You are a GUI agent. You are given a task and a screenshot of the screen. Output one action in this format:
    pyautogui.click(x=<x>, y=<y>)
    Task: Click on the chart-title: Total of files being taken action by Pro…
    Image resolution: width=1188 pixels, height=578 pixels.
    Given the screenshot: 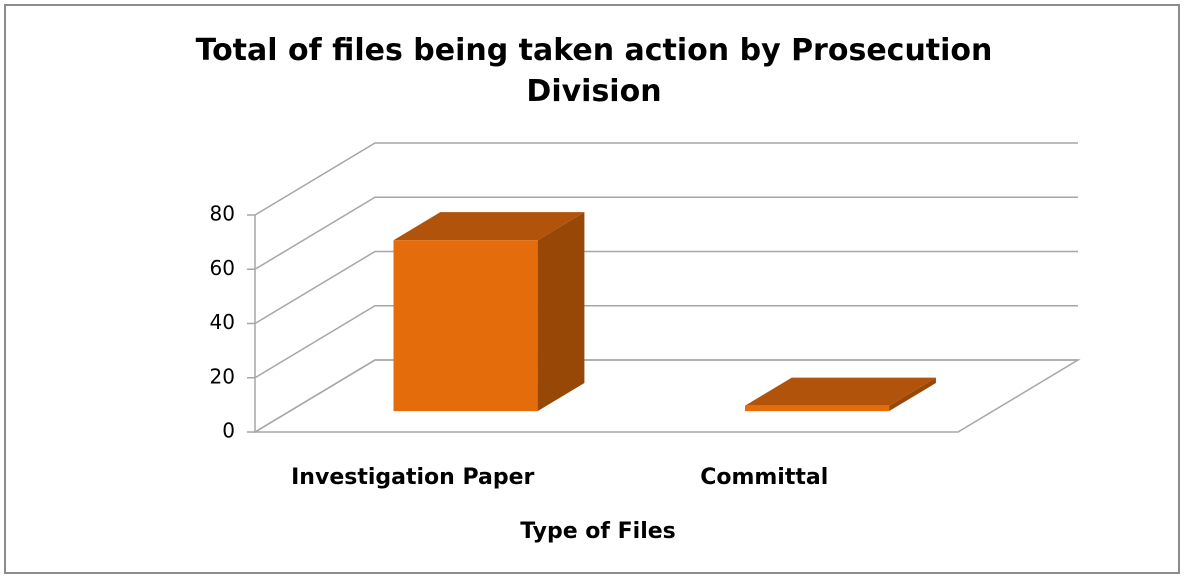 What is the action you would take?
    pyautogui.click(x=594, y=71)
    